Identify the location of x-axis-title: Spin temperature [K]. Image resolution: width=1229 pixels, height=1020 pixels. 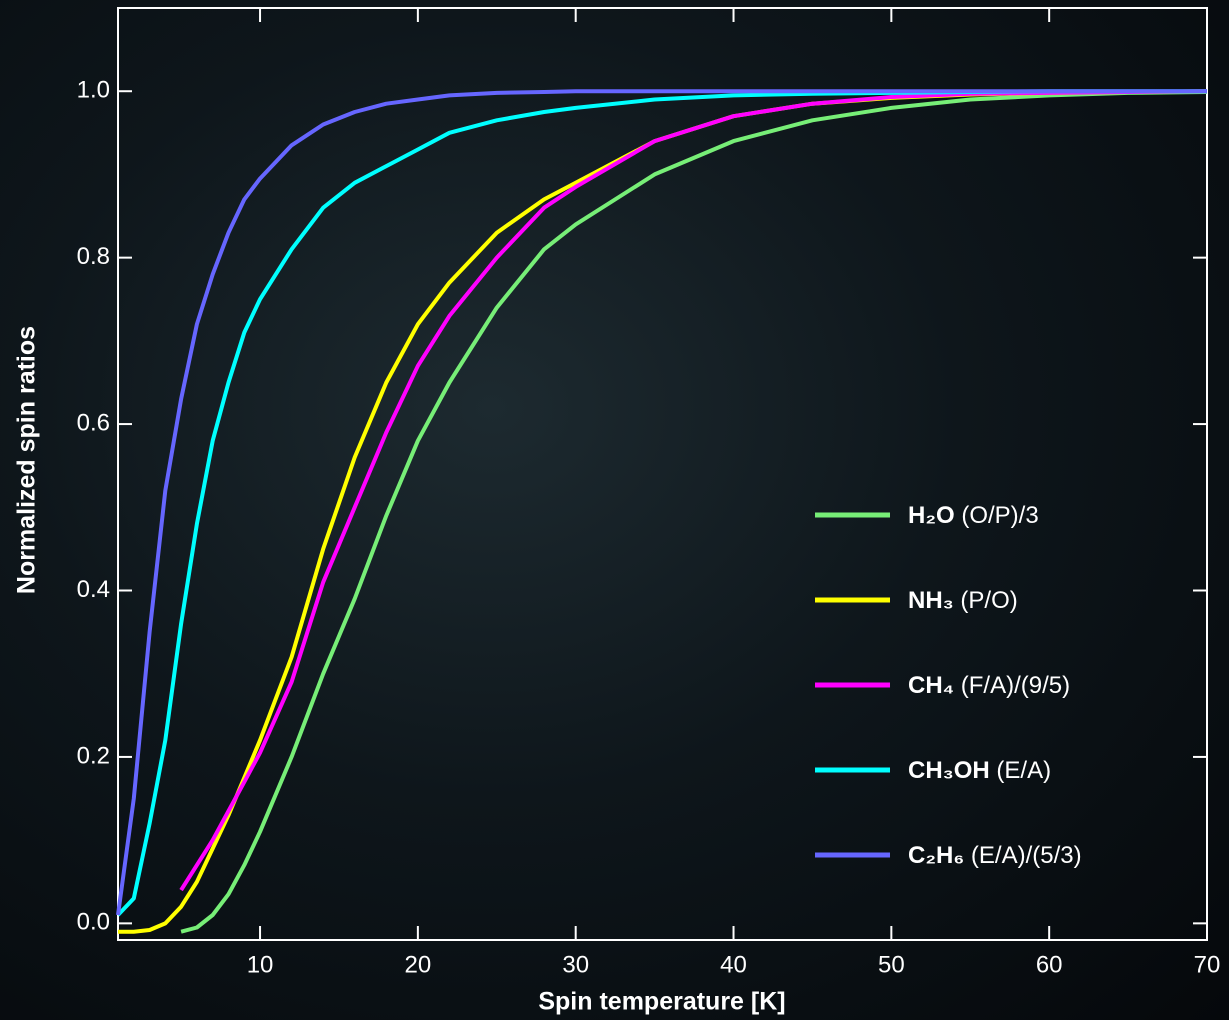
(661, 1002).